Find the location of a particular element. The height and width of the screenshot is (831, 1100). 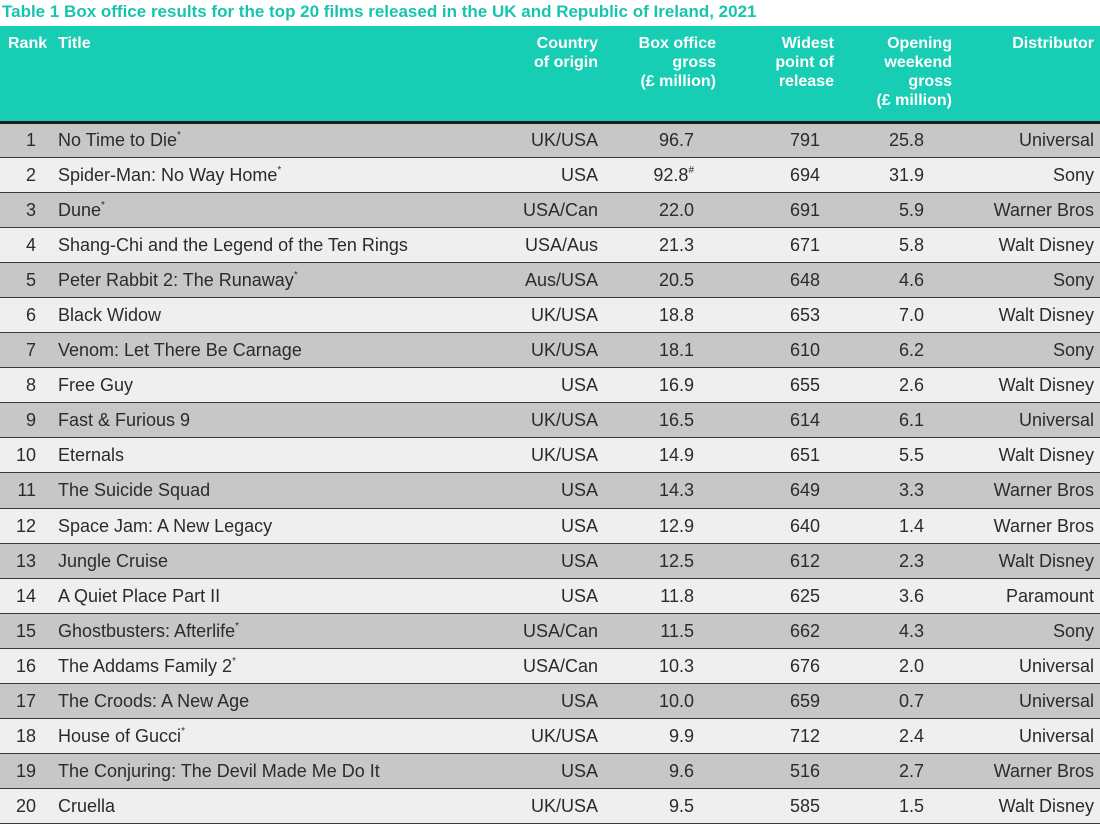

widest-cell: 791 is located at coordinates (781, 139).